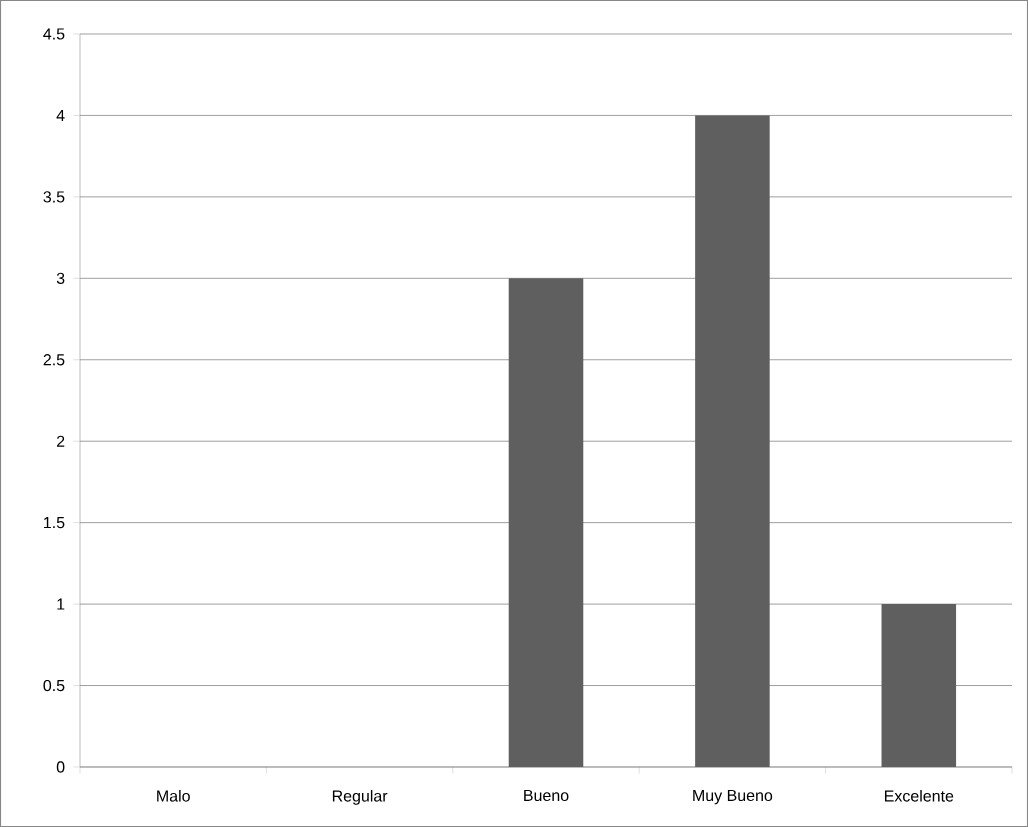 This screenshot has height=827, width=1028. Describe the element at coordinates (919, 795) in the screenshot. I see `x-tick-label: Excelente` at that location.